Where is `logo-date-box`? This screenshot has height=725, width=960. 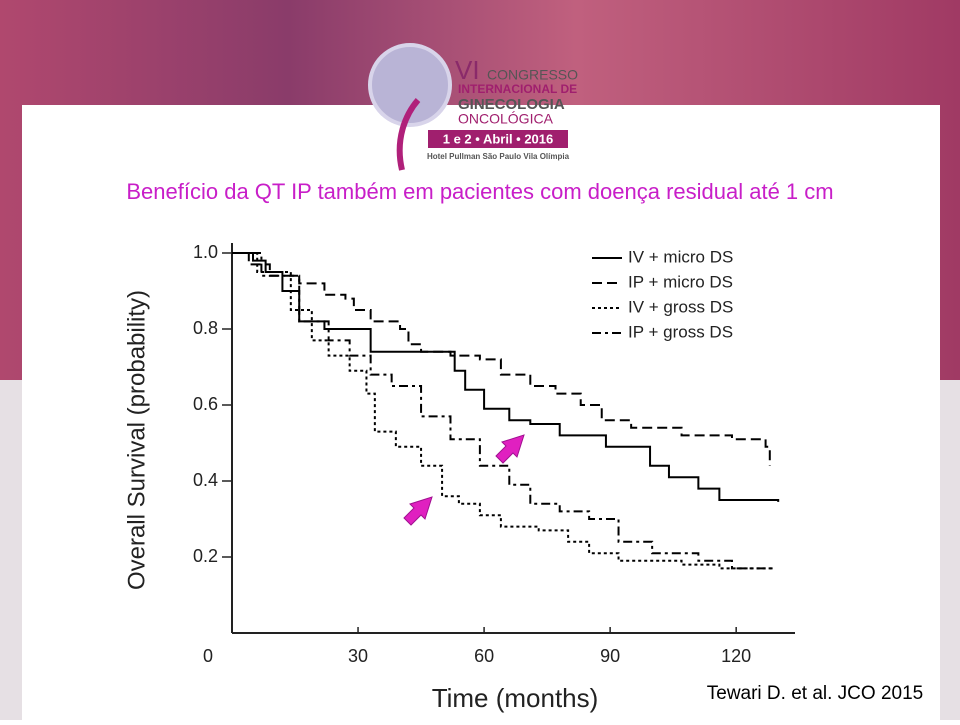 logo-date-box is located at coordinates (498, 139).